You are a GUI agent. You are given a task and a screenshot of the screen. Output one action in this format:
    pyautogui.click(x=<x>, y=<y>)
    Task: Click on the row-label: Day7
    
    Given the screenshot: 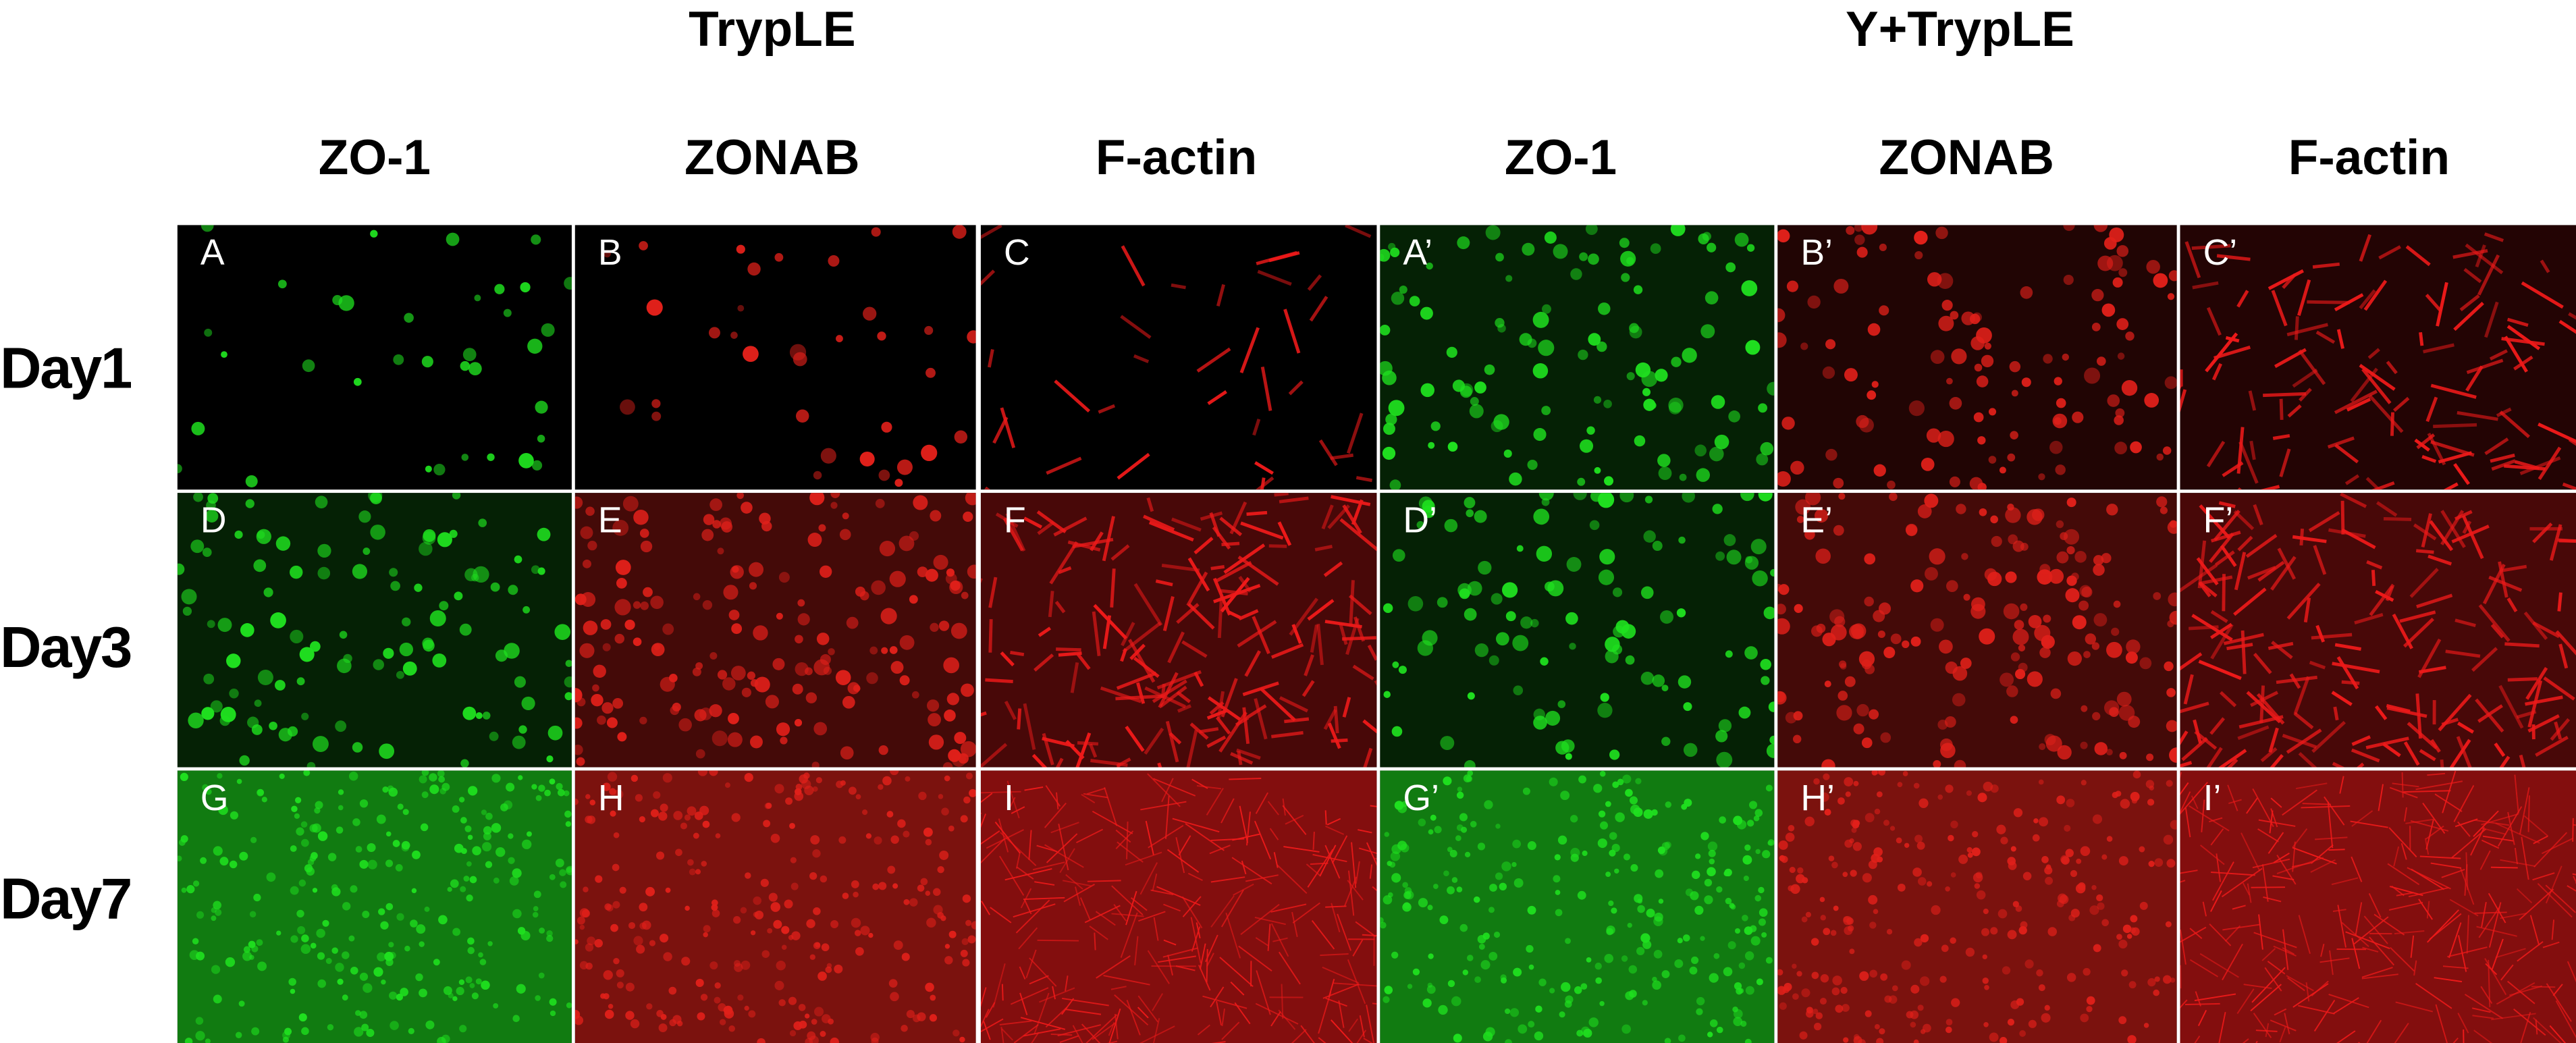 What is the action you would take?
    pyautogui.click(x=66, y=899)
    